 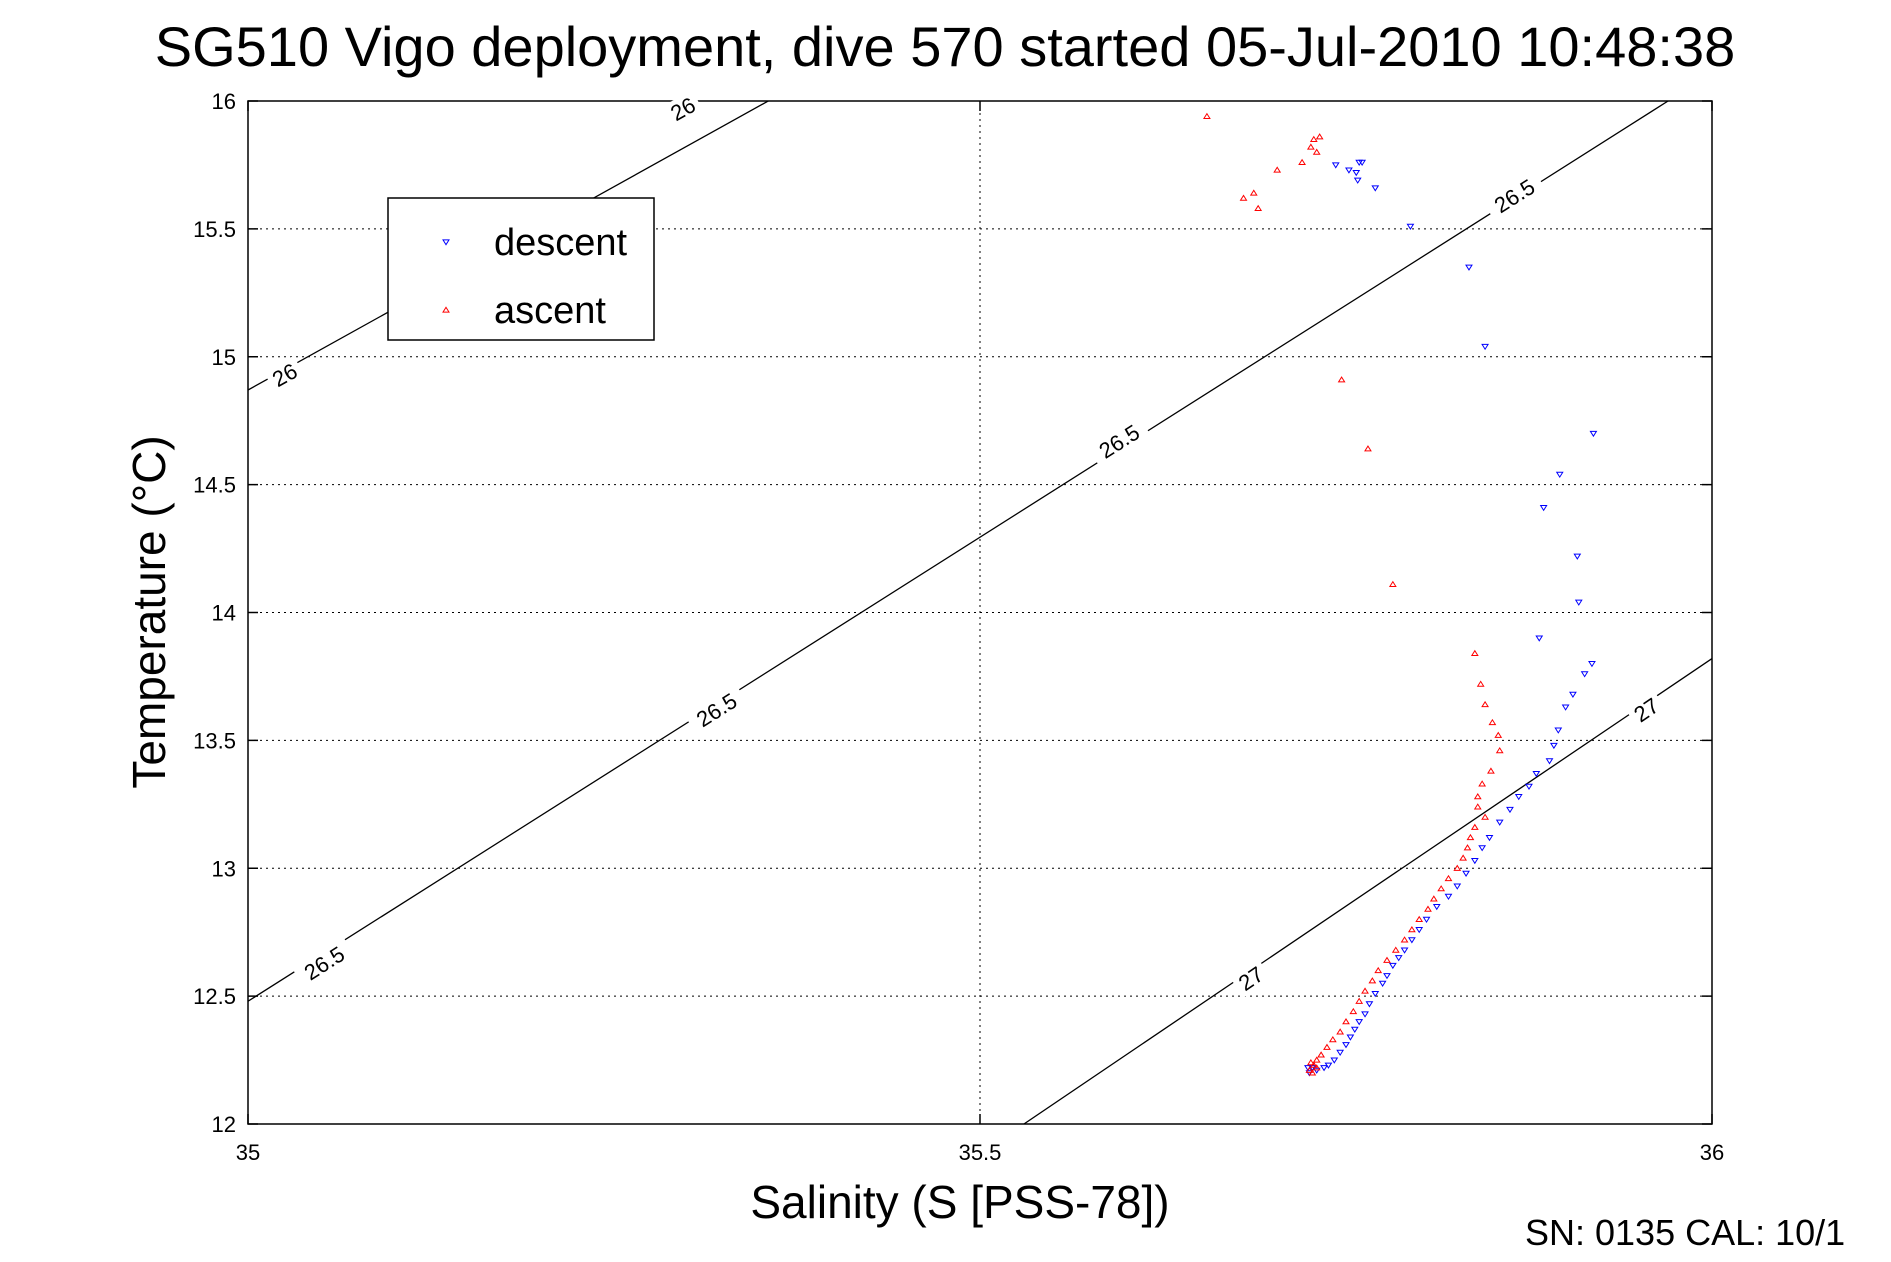 What do you see at coordinates (214, 229) in the screenshot?
I see `y-tick-label: 15.5` at bounding box center [214, 229].